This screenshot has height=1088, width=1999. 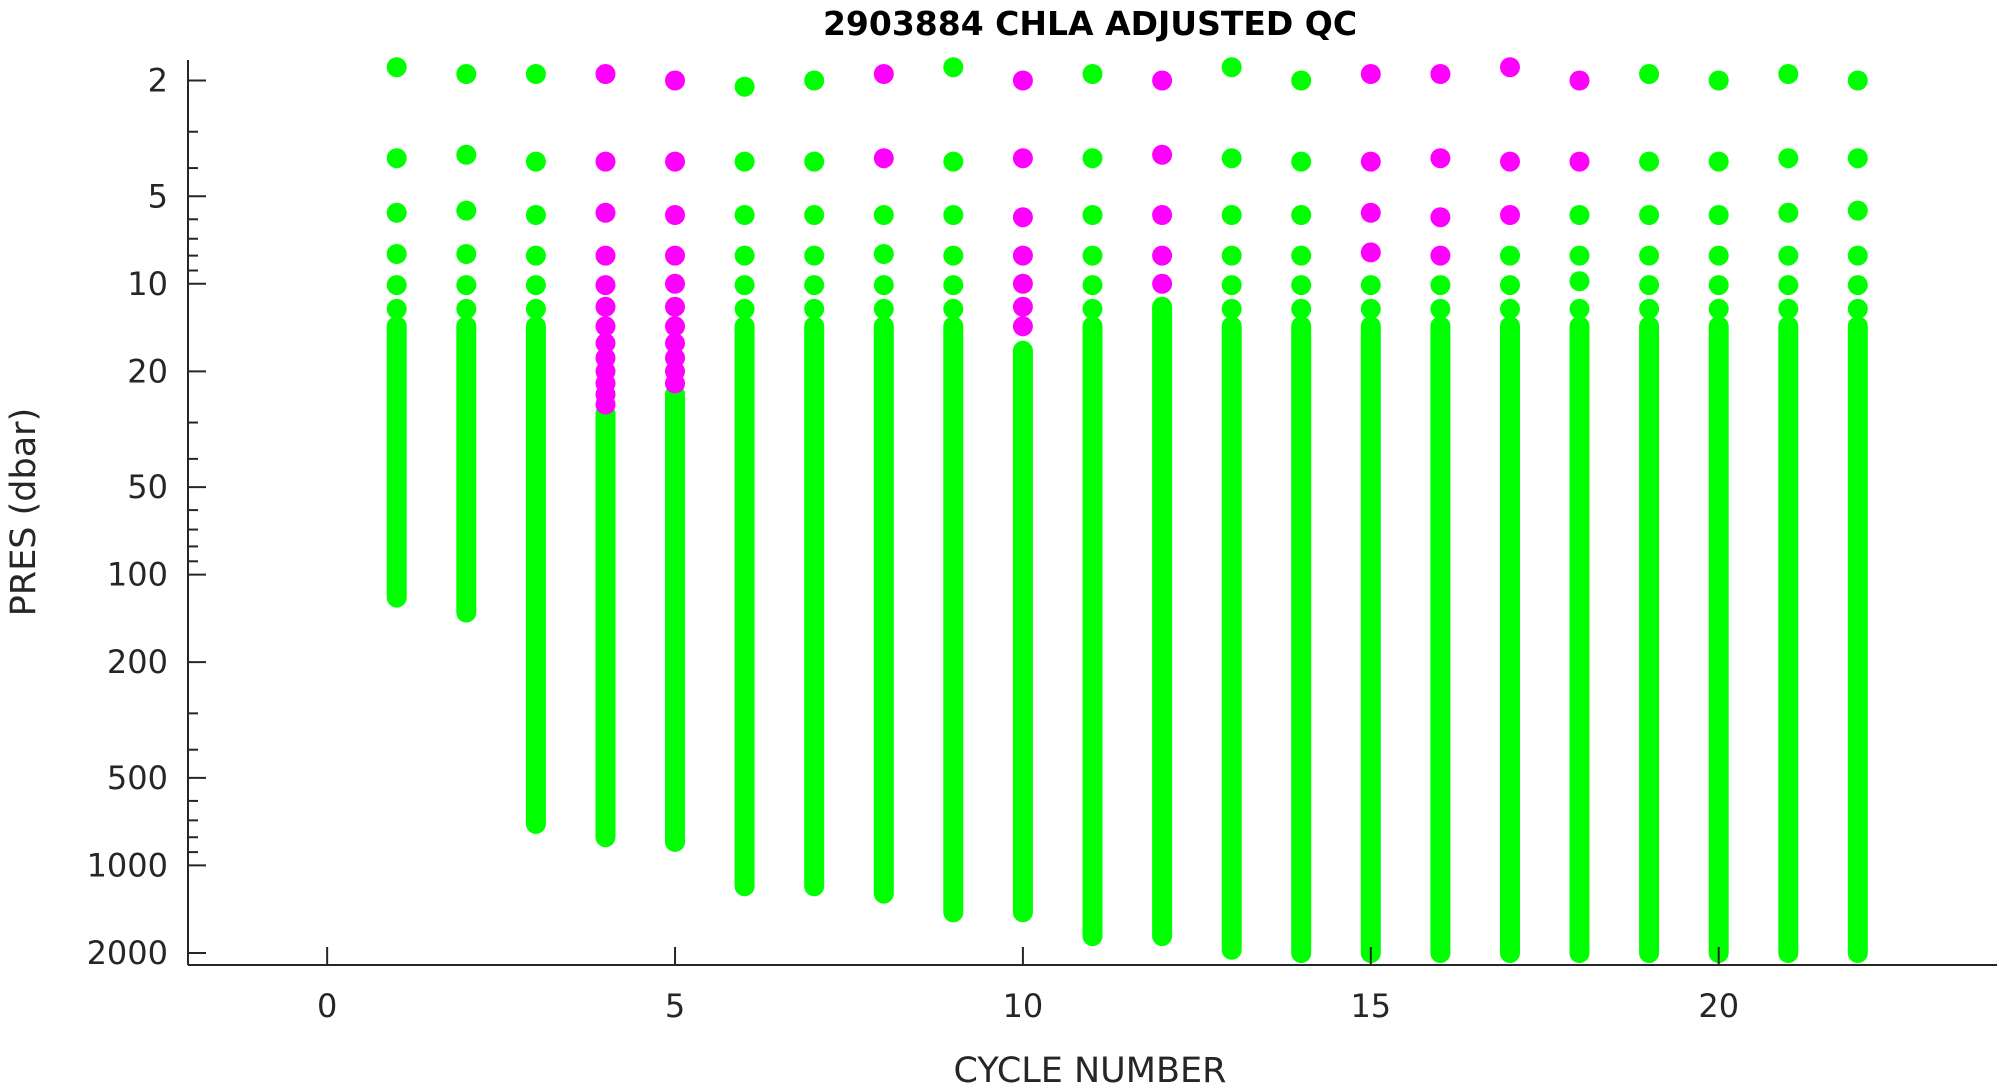 What do you see at coordinates (1718, 1006) in the screenshot?
I see `x-tick-label: 20` at bounding box center [1718, 1006].